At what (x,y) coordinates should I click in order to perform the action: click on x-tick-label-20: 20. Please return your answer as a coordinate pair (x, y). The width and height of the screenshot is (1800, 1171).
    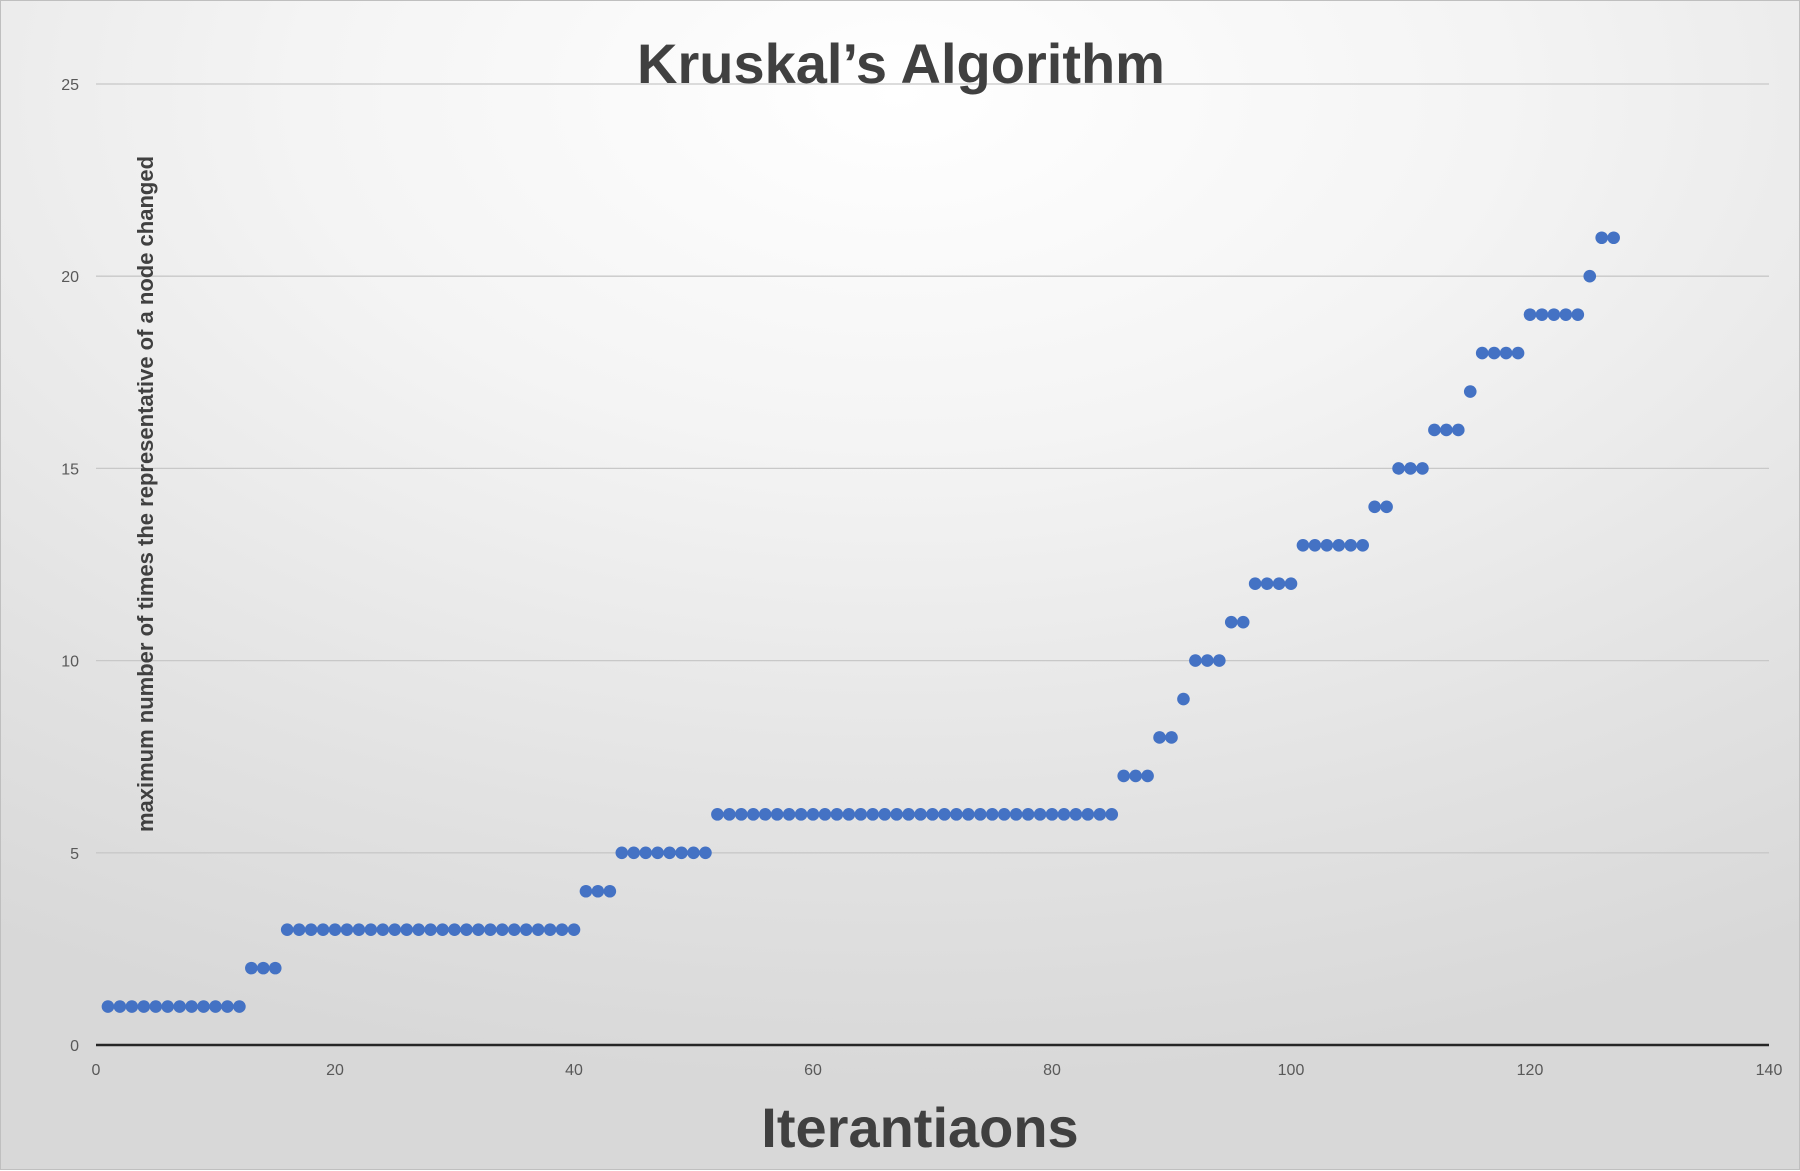
    Looking at the image, I should click on (335, 1070).